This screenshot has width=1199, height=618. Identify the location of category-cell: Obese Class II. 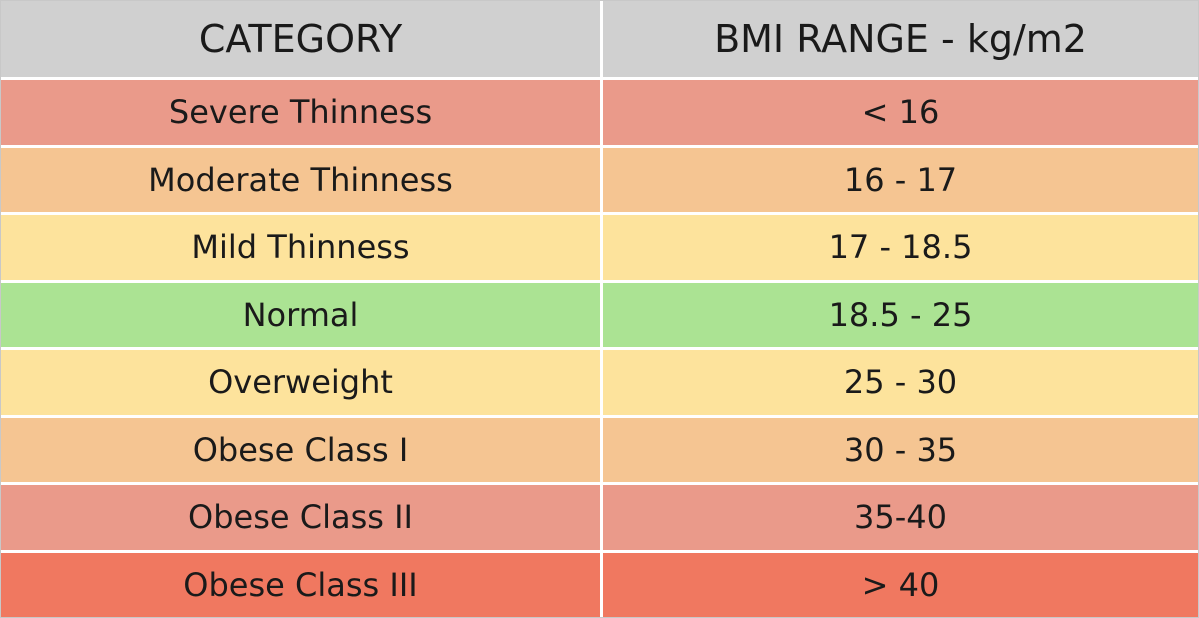
(300, 517).